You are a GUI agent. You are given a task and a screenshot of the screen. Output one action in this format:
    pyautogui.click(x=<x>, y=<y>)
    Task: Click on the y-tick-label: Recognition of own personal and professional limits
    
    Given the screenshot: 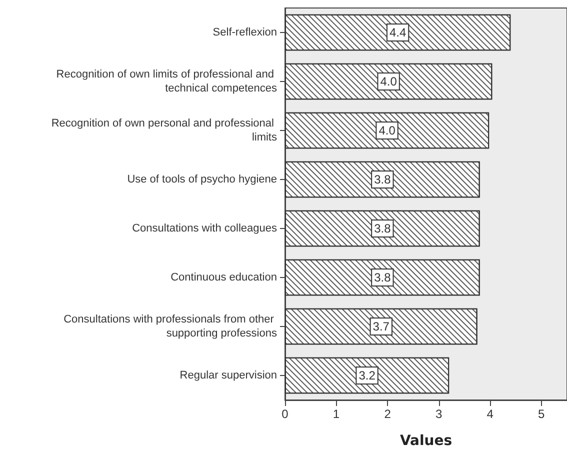 What is the action you would take?
    pyautogui.click(x=164, y=131)
    